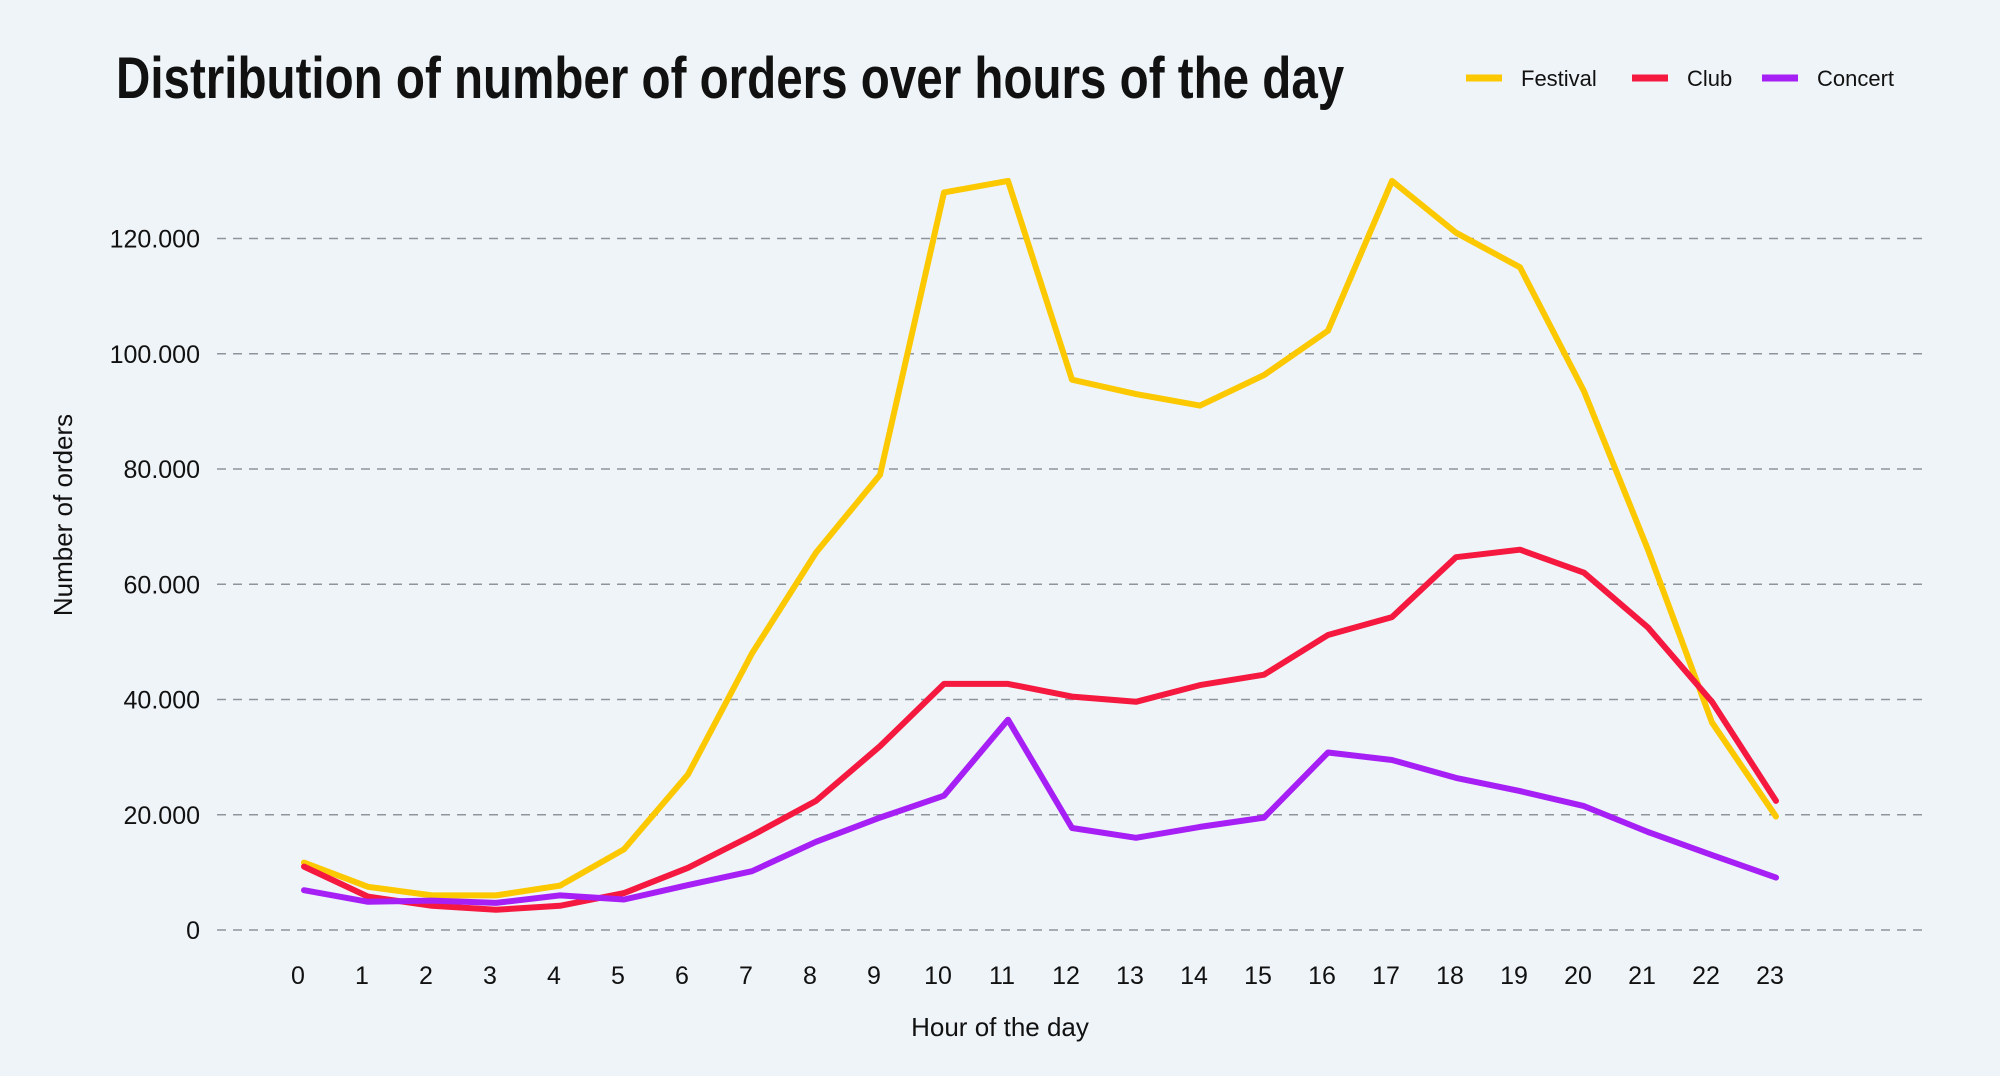  I want to click on x-tick-label: 9, so click(874, 976).